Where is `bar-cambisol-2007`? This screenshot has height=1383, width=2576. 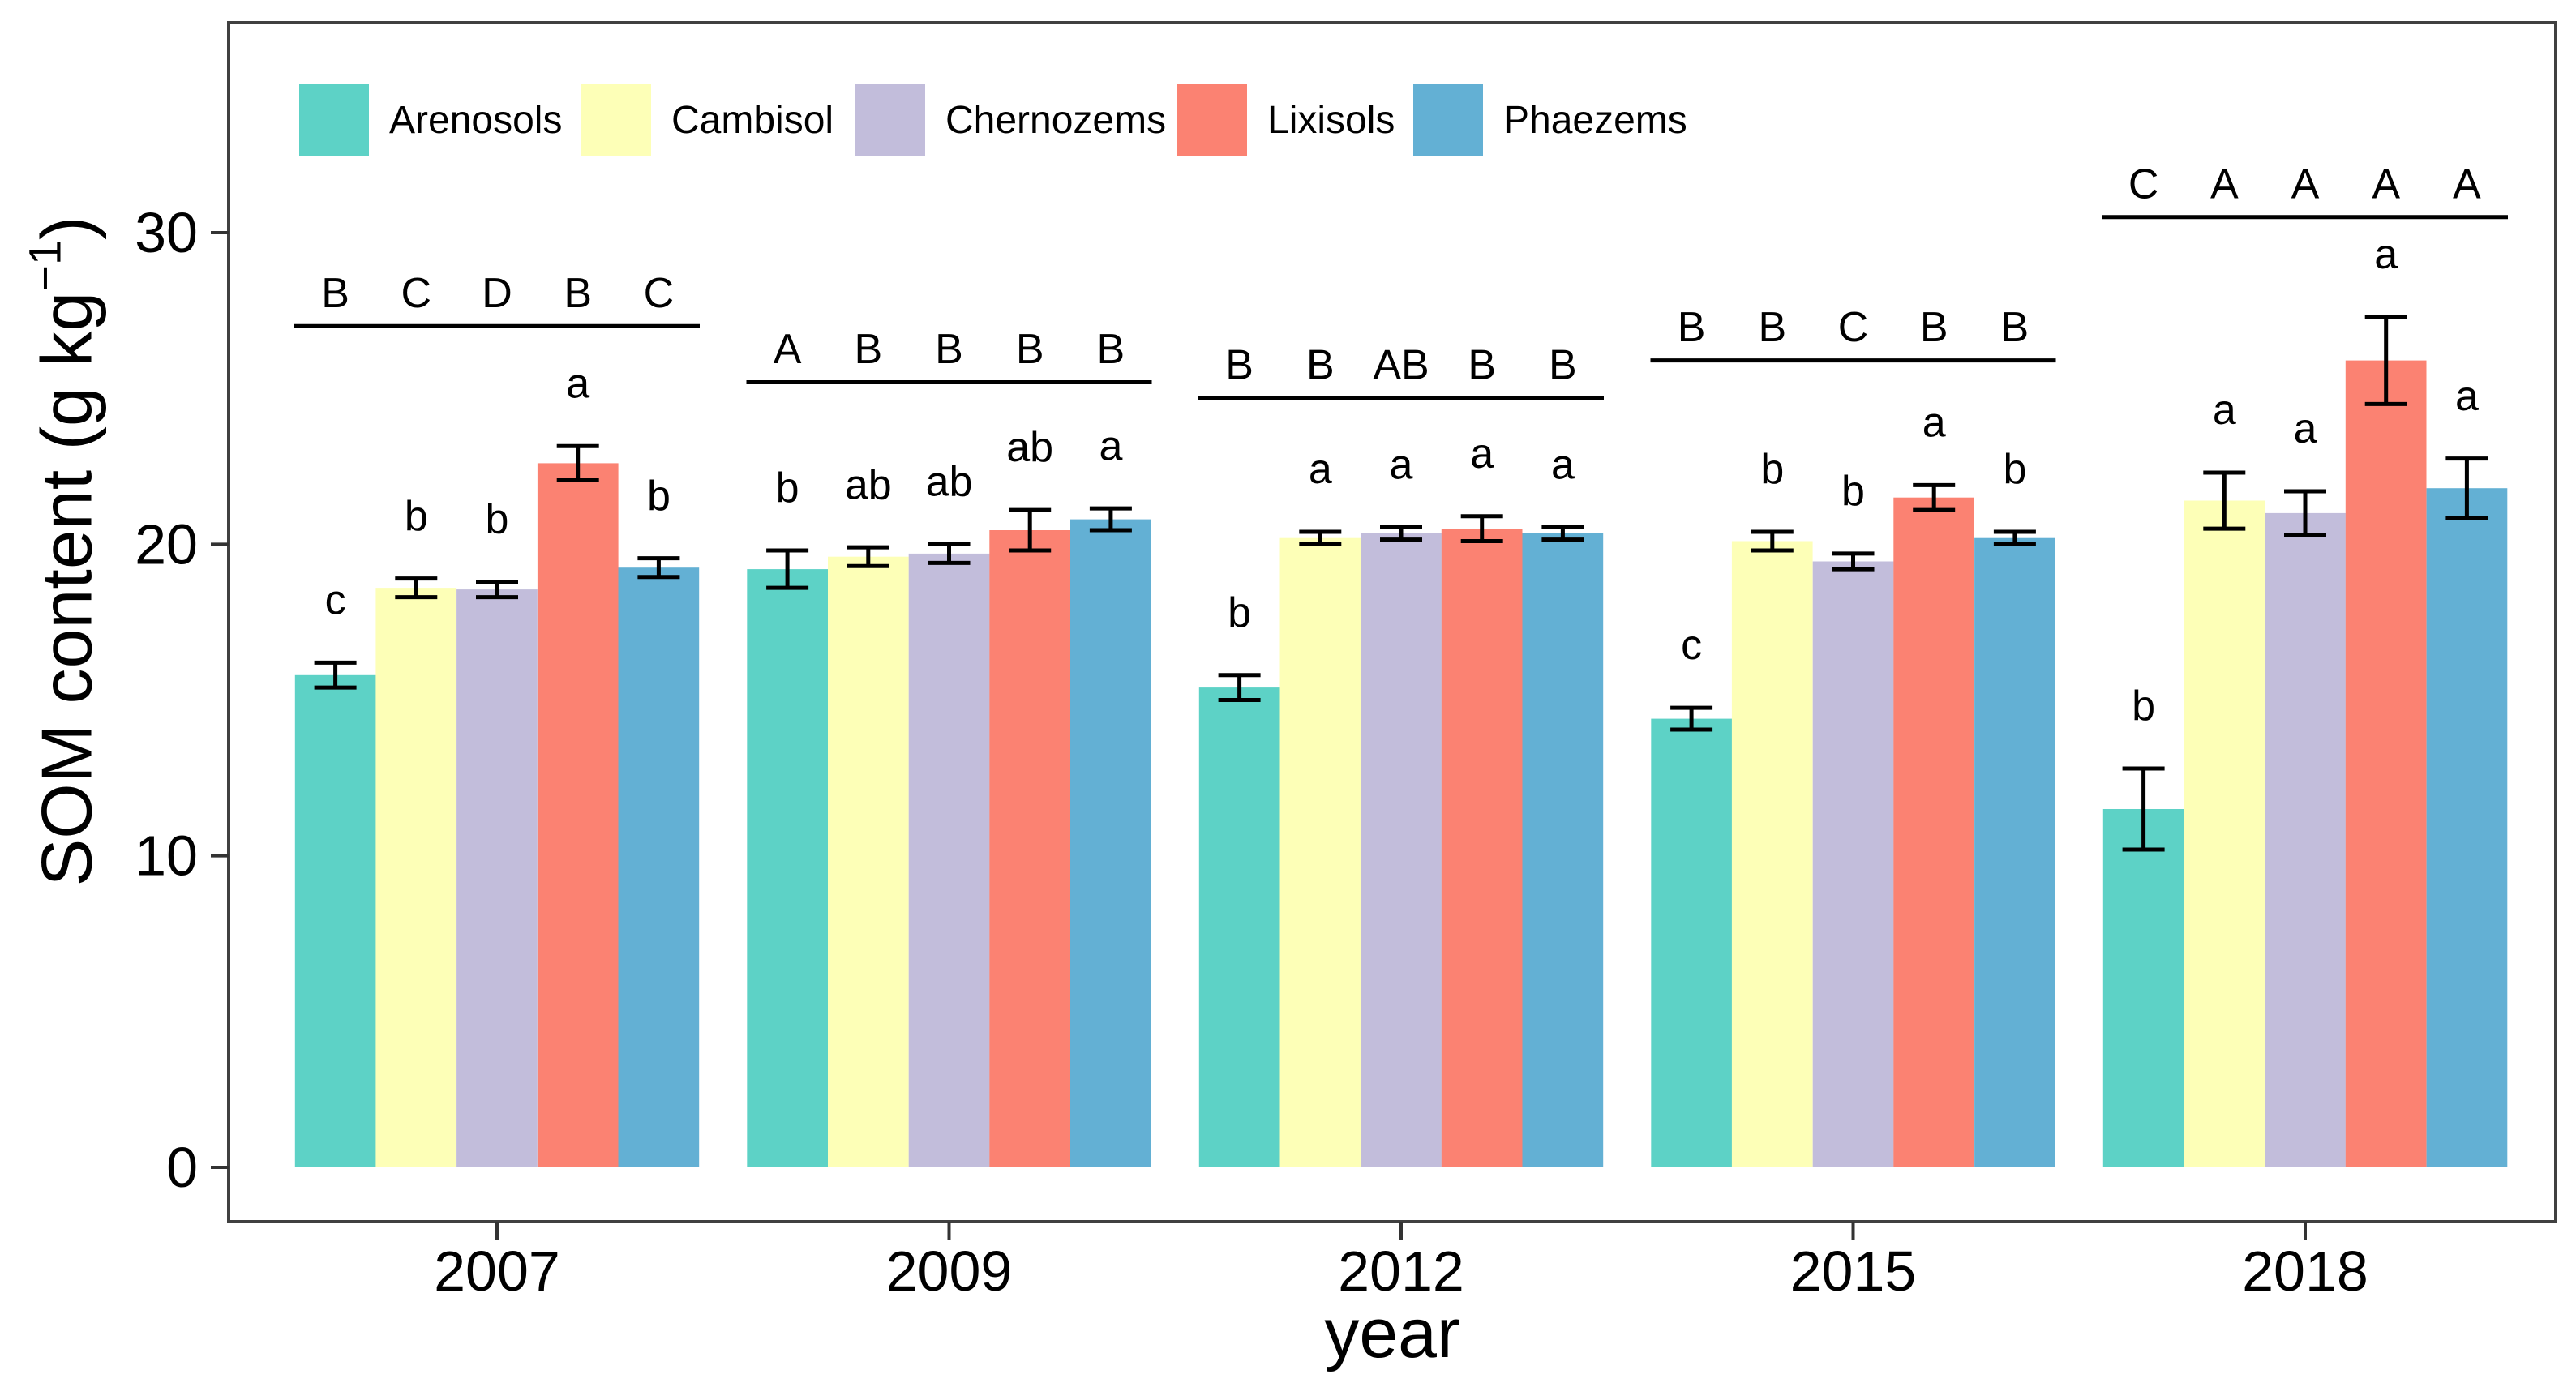
bar-cambisol-2007 is located at coordinates (416, 877).